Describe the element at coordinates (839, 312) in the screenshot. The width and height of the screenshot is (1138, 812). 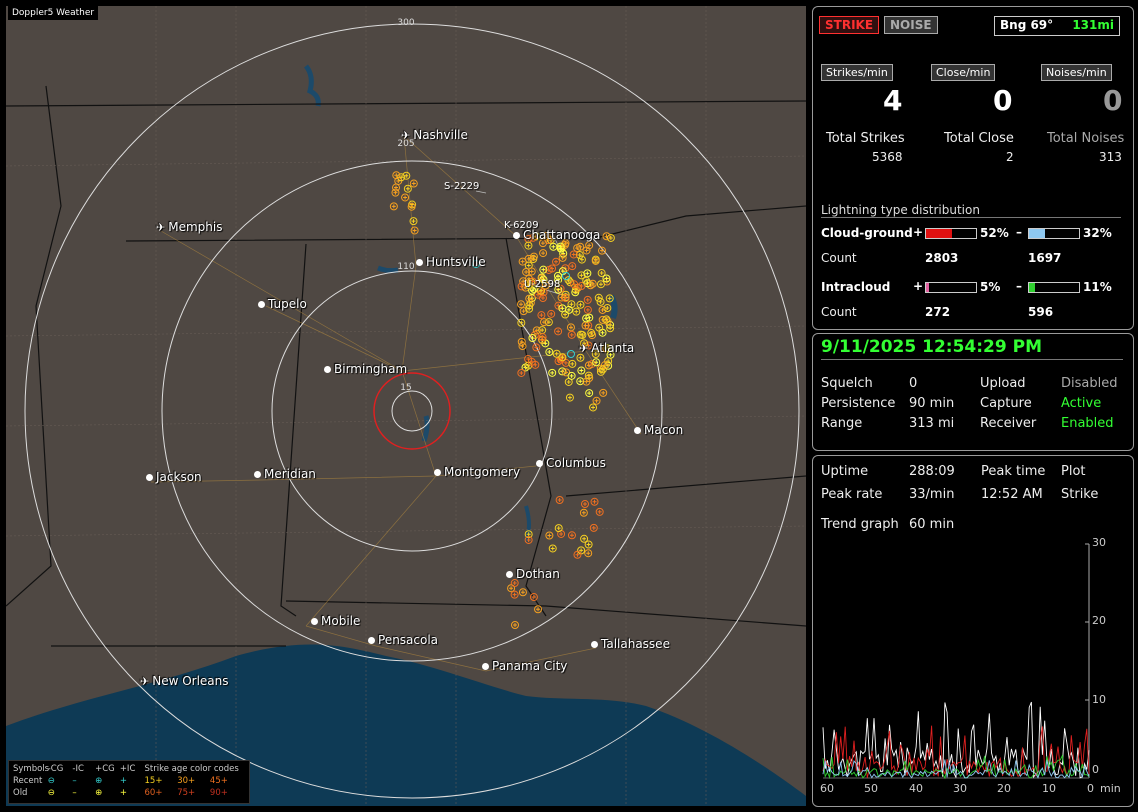
I see `count-label: Count` at that location.